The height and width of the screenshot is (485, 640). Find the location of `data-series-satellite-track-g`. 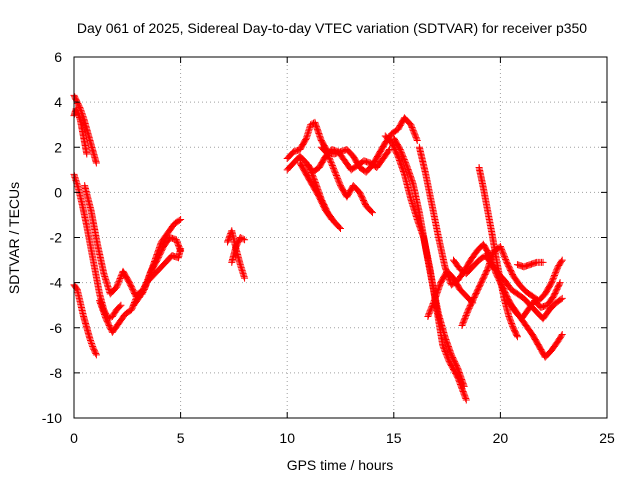

data-series-satellite-track-g is located at coordinates (157, 277).